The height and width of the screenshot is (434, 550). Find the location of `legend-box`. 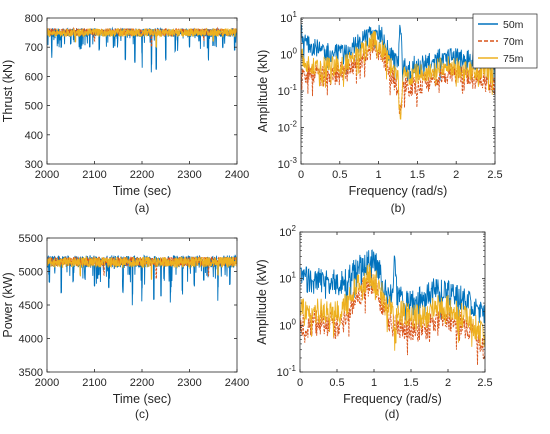

legend-box is located at coordinates (505, 41).